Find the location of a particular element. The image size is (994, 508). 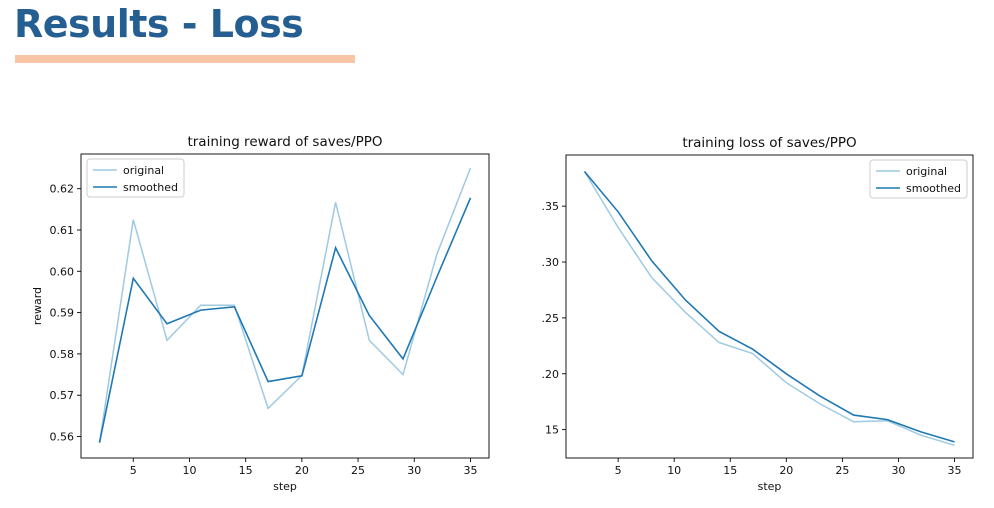

chart-title: training loss of saves/PPO is located at coordinates (769, 143).